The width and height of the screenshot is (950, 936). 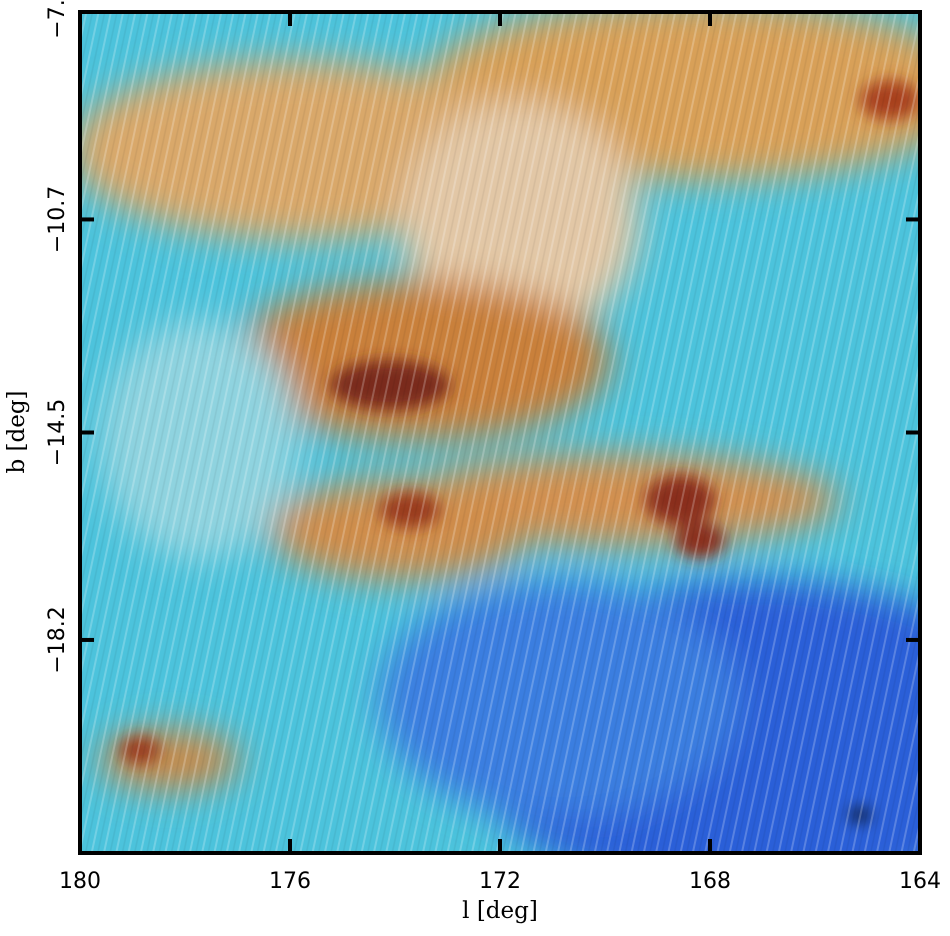 I want to click on y-tick-label: −7.0, so click(x=57, y=19).